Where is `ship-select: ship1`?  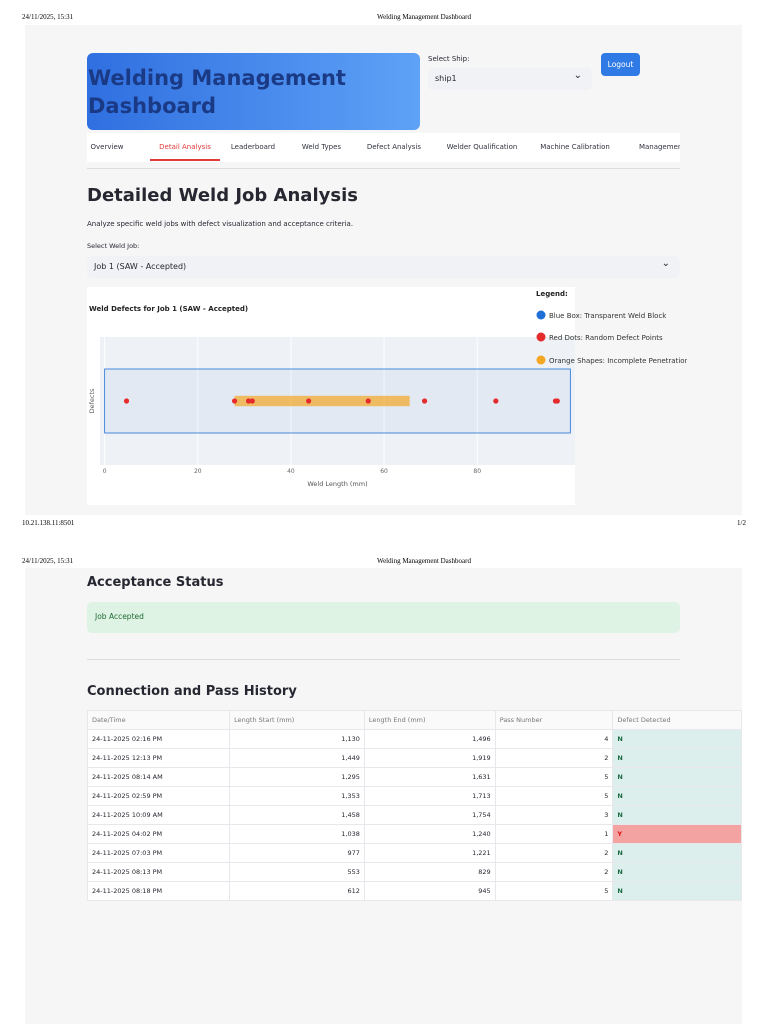
ship-select: ship1 is located at coordinates (510, 77).